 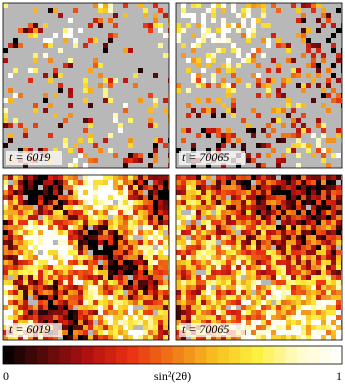 I want to click on colorbar-step, so click(x=325, y=355).